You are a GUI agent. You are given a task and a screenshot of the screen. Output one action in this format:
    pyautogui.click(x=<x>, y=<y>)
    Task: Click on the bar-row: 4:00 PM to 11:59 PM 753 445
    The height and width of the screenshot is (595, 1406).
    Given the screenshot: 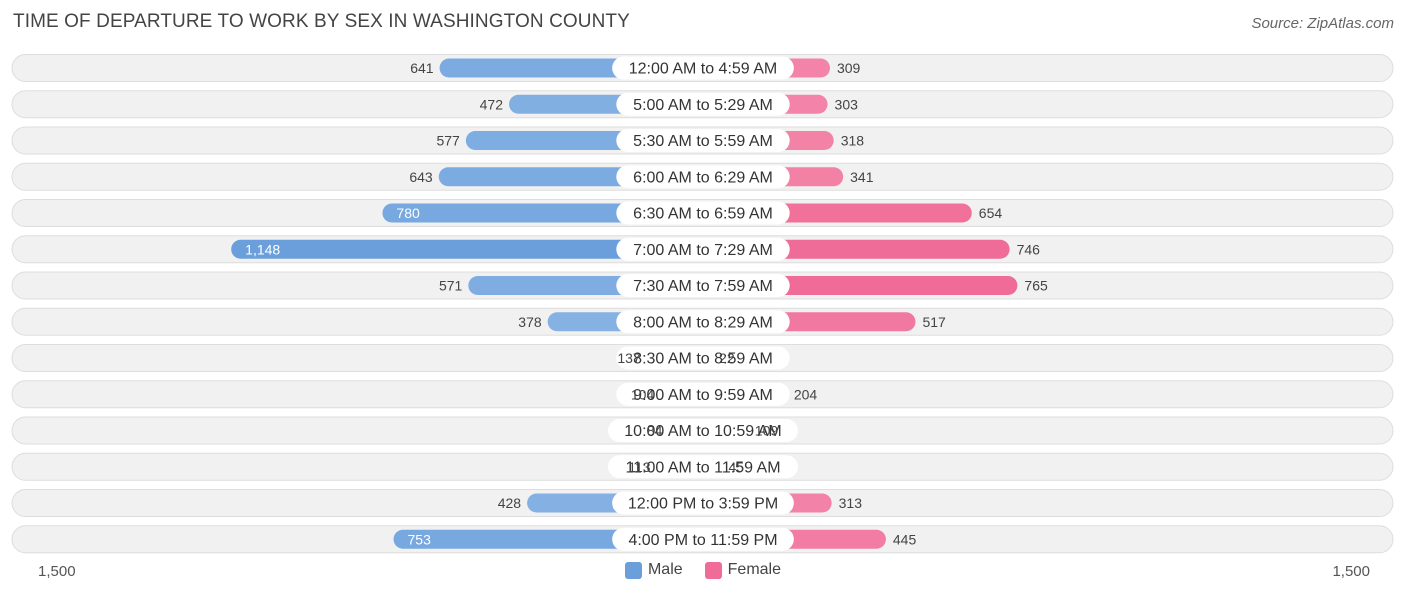 What is the action you would take?
    pyautogui.click(x=702, y=539)
    